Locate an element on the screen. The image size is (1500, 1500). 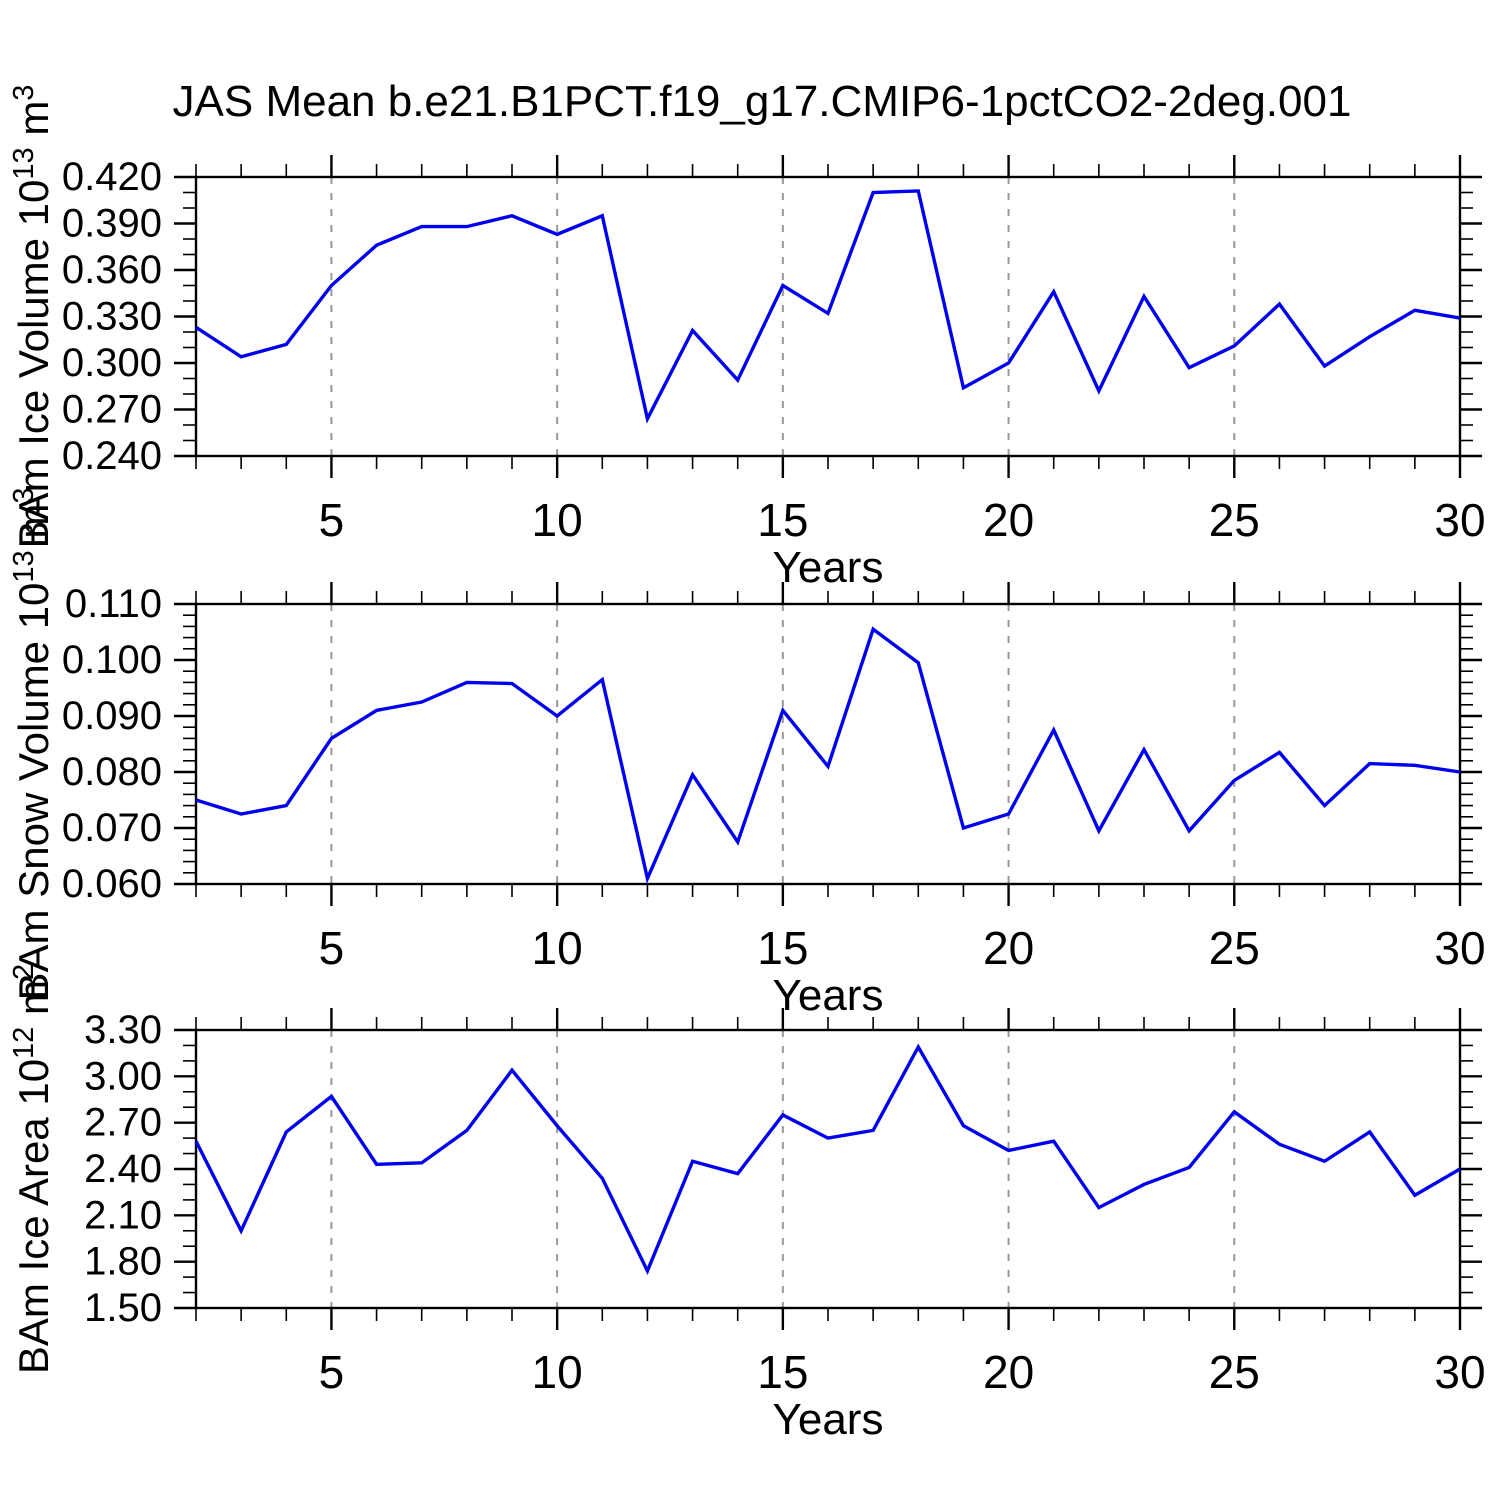
y-tick-label: 0.110 is located at coordinates (113, 604).